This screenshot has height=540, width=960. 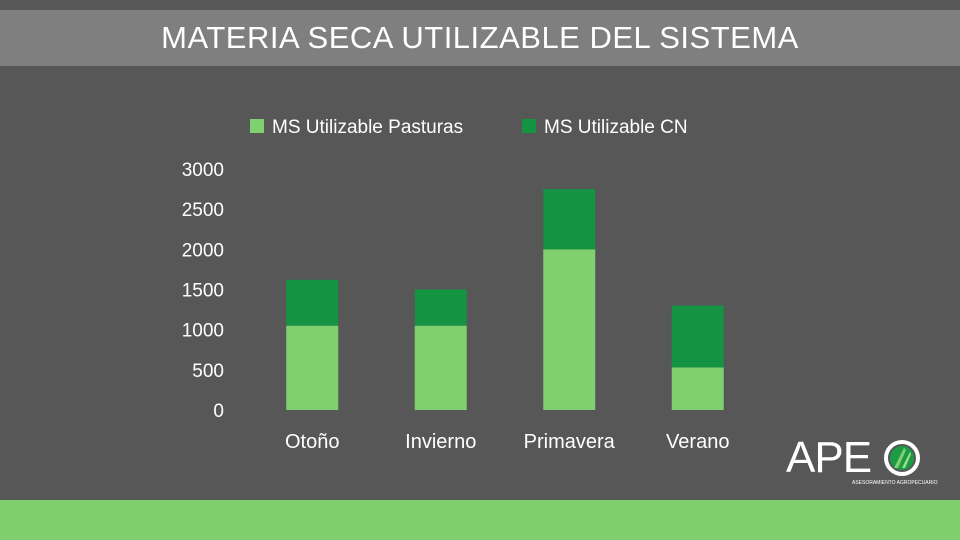 What do you see at coordinates (570, 442) in the screenshot?
I see `x-category-label: Primavera` at bounding box center [570, 442].